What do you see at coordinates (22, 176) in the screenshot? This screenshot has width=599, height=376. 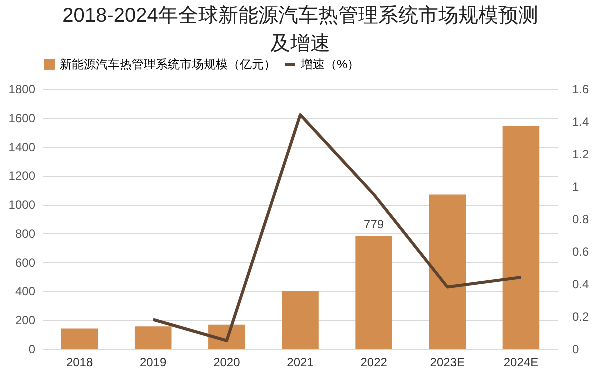 I see `y-tick-label: 1200` at bounding box center [22, 176].